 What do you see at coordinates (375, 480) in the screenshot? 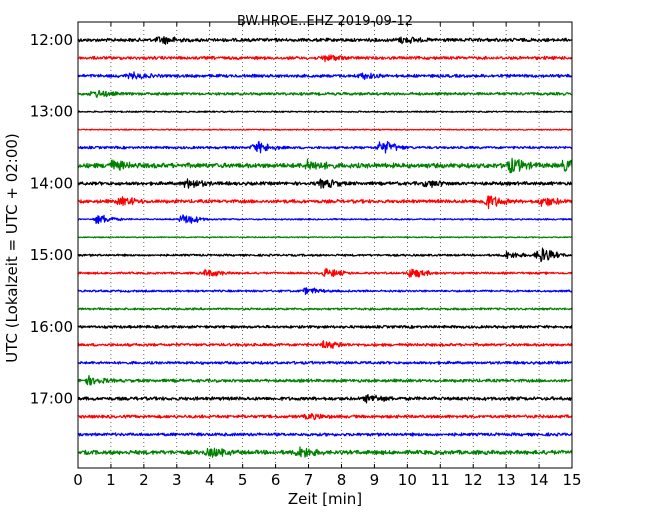
I see `x-tick-label: 9` at bounding box center [375, 480].